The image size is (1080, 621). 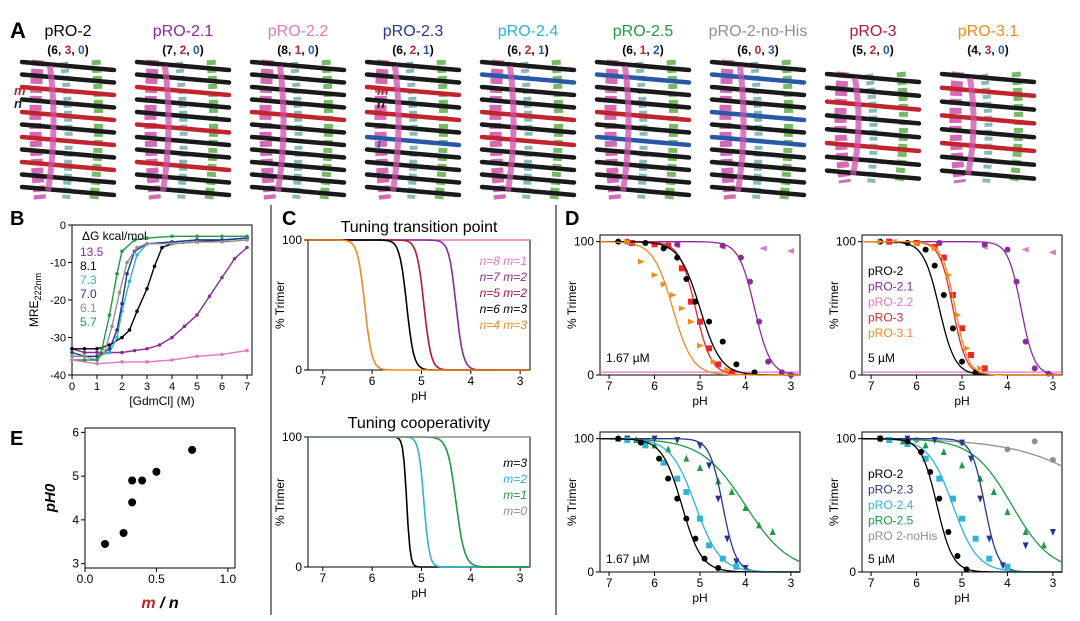 I want to click on variant-counts: (4, 3, 0), so click(x=987, y=50).